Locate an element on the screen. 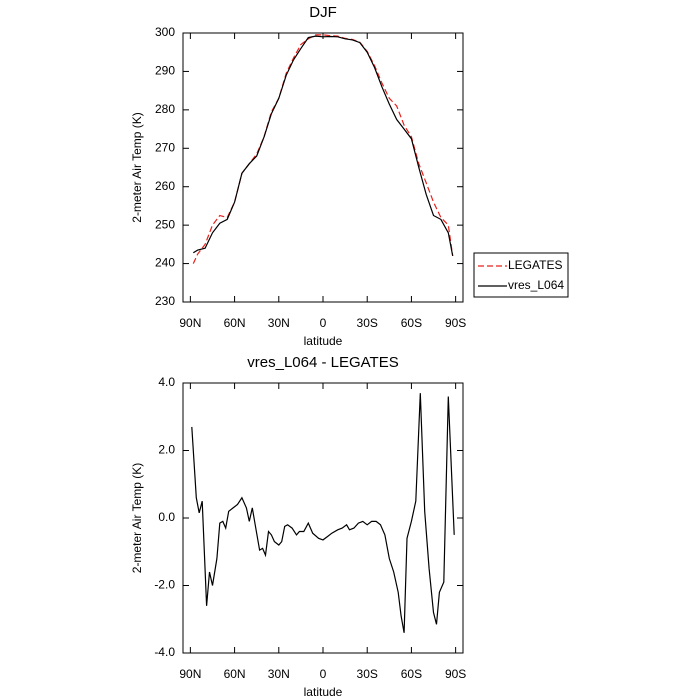 The height and width of the screenshot is (700, 700). y-tick-label: 0.0 is located at coordinates (166, 517).